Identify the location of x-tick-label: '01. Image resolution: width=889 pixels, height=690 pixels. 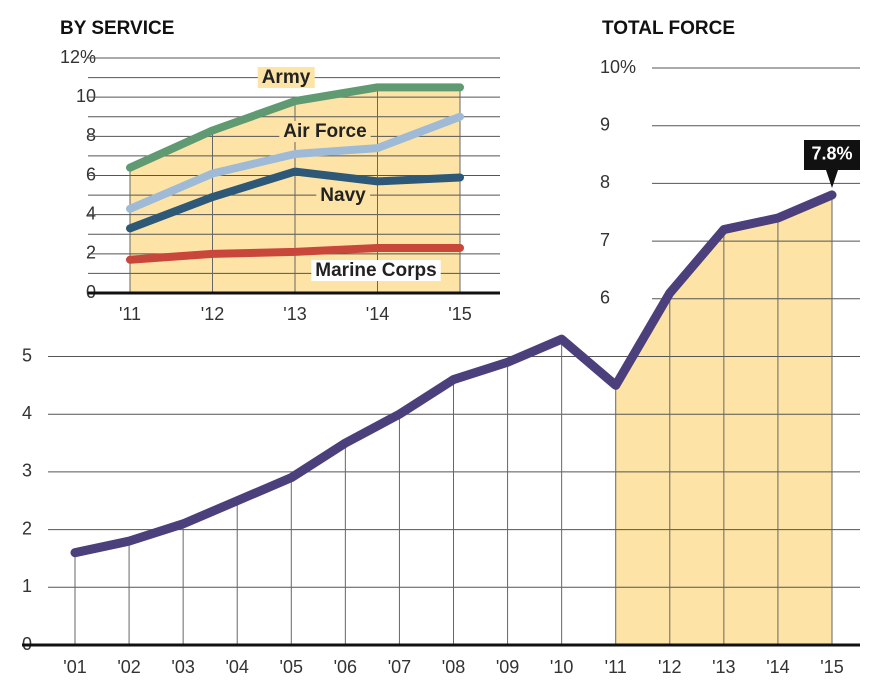
(74, 667).